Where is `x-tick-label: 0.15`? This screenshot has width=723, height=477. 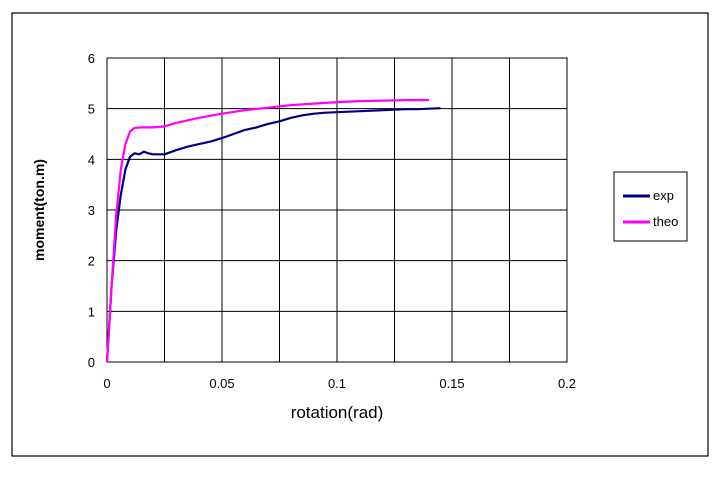 x-tick-label: 0.15 is located at coordinates (451, 383).